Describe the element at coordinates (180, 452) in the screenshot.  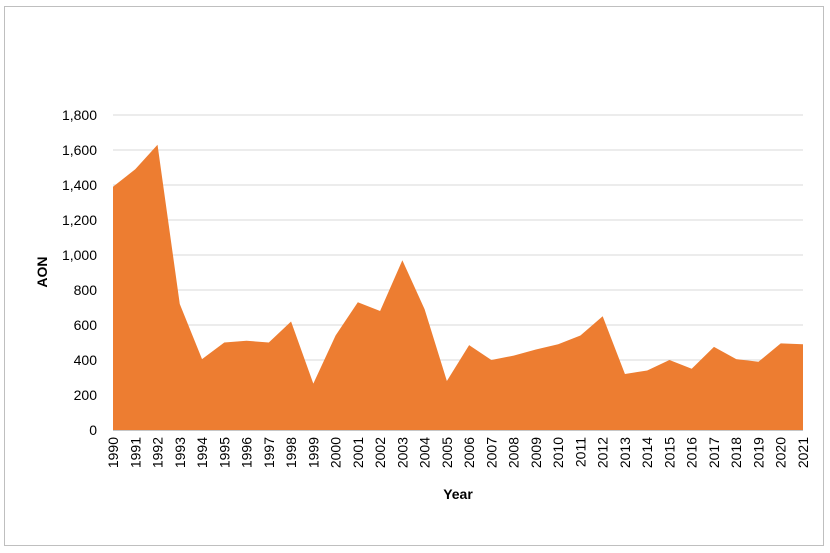
I see `x-tick-label: 1993` at that location.